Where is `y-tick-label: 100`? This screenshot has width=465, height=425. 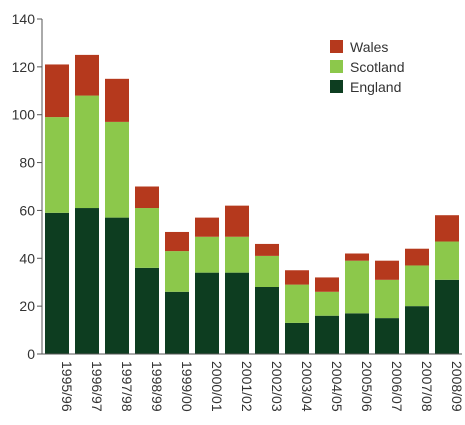
y-tick-label: 100 is located at coordinates (24, 115).